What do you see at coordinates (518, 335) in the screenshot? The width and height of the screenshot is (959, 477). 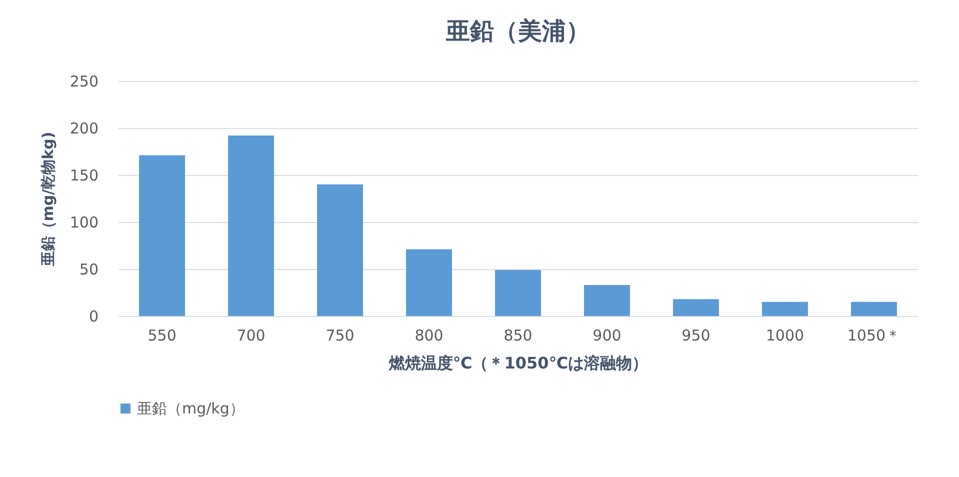 I see `x-tick-label: 850` at bounding box center [518, 335].